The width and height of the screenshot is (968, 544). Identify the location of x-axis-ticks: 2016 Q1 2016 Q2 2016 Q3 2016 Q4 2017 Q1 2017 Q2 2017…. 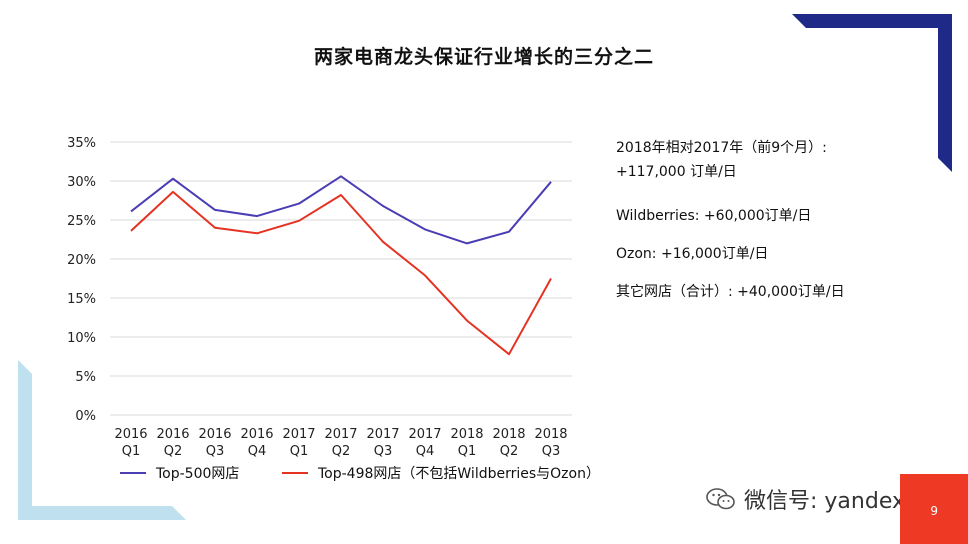
(340, 443).